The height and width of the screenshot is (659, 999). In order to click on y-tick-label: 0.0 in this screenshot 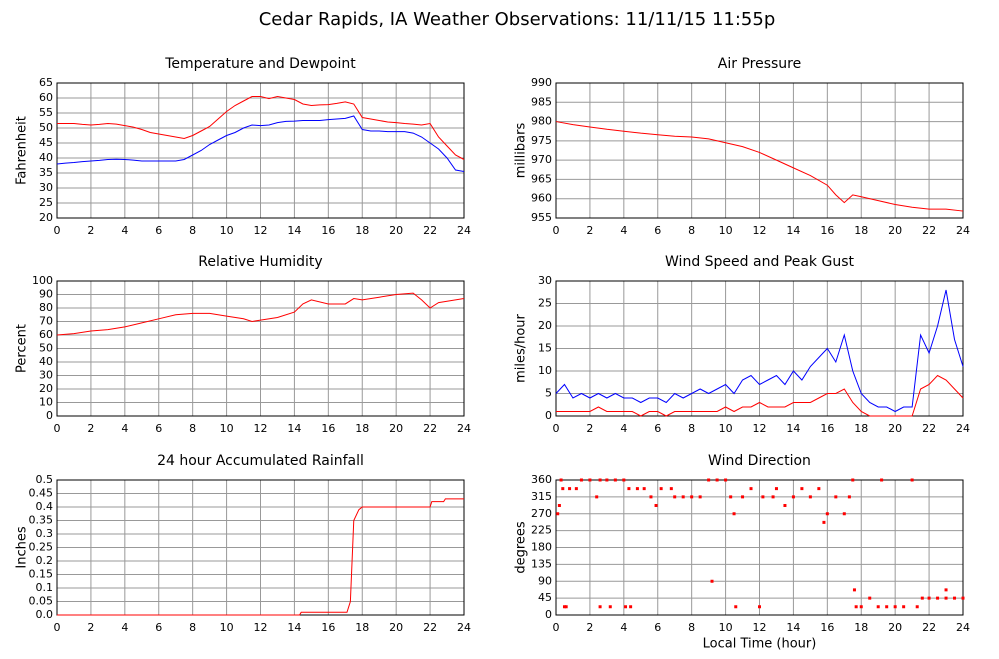, I will do `click(45, 614)`.